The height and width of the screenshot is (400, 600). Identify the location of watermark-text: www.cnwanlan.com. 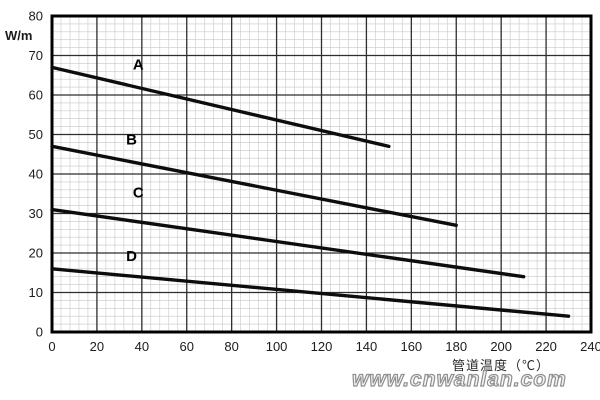
(459, 379).